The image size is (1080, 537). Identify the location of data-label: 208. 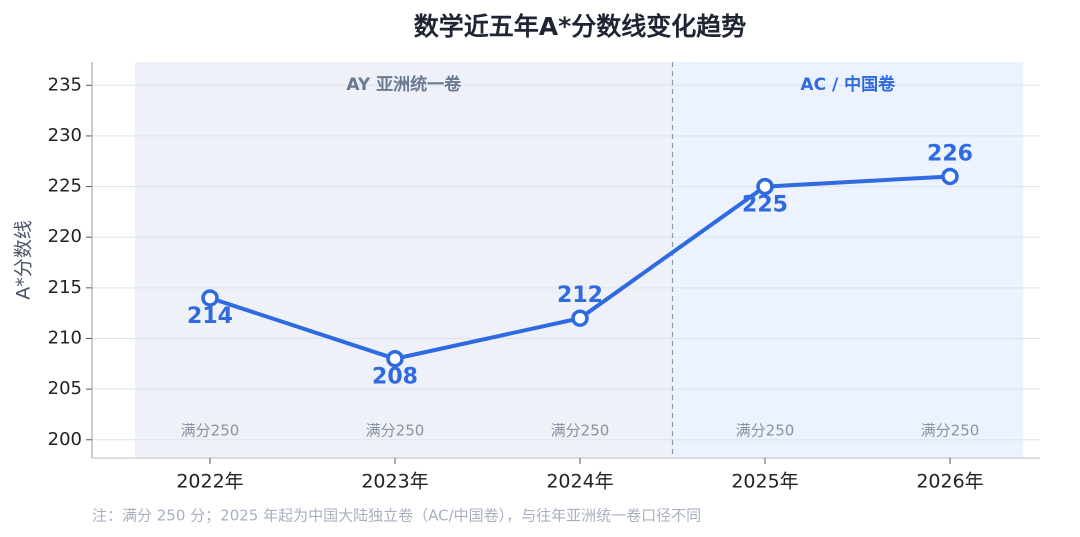
(395, 377).